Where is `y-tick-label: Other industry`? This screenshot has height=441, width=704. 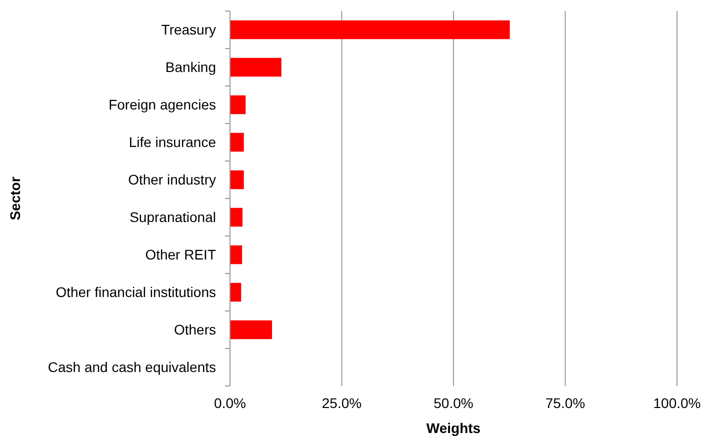 y-tick-label: Other industry is located at coordinates (172, 180).